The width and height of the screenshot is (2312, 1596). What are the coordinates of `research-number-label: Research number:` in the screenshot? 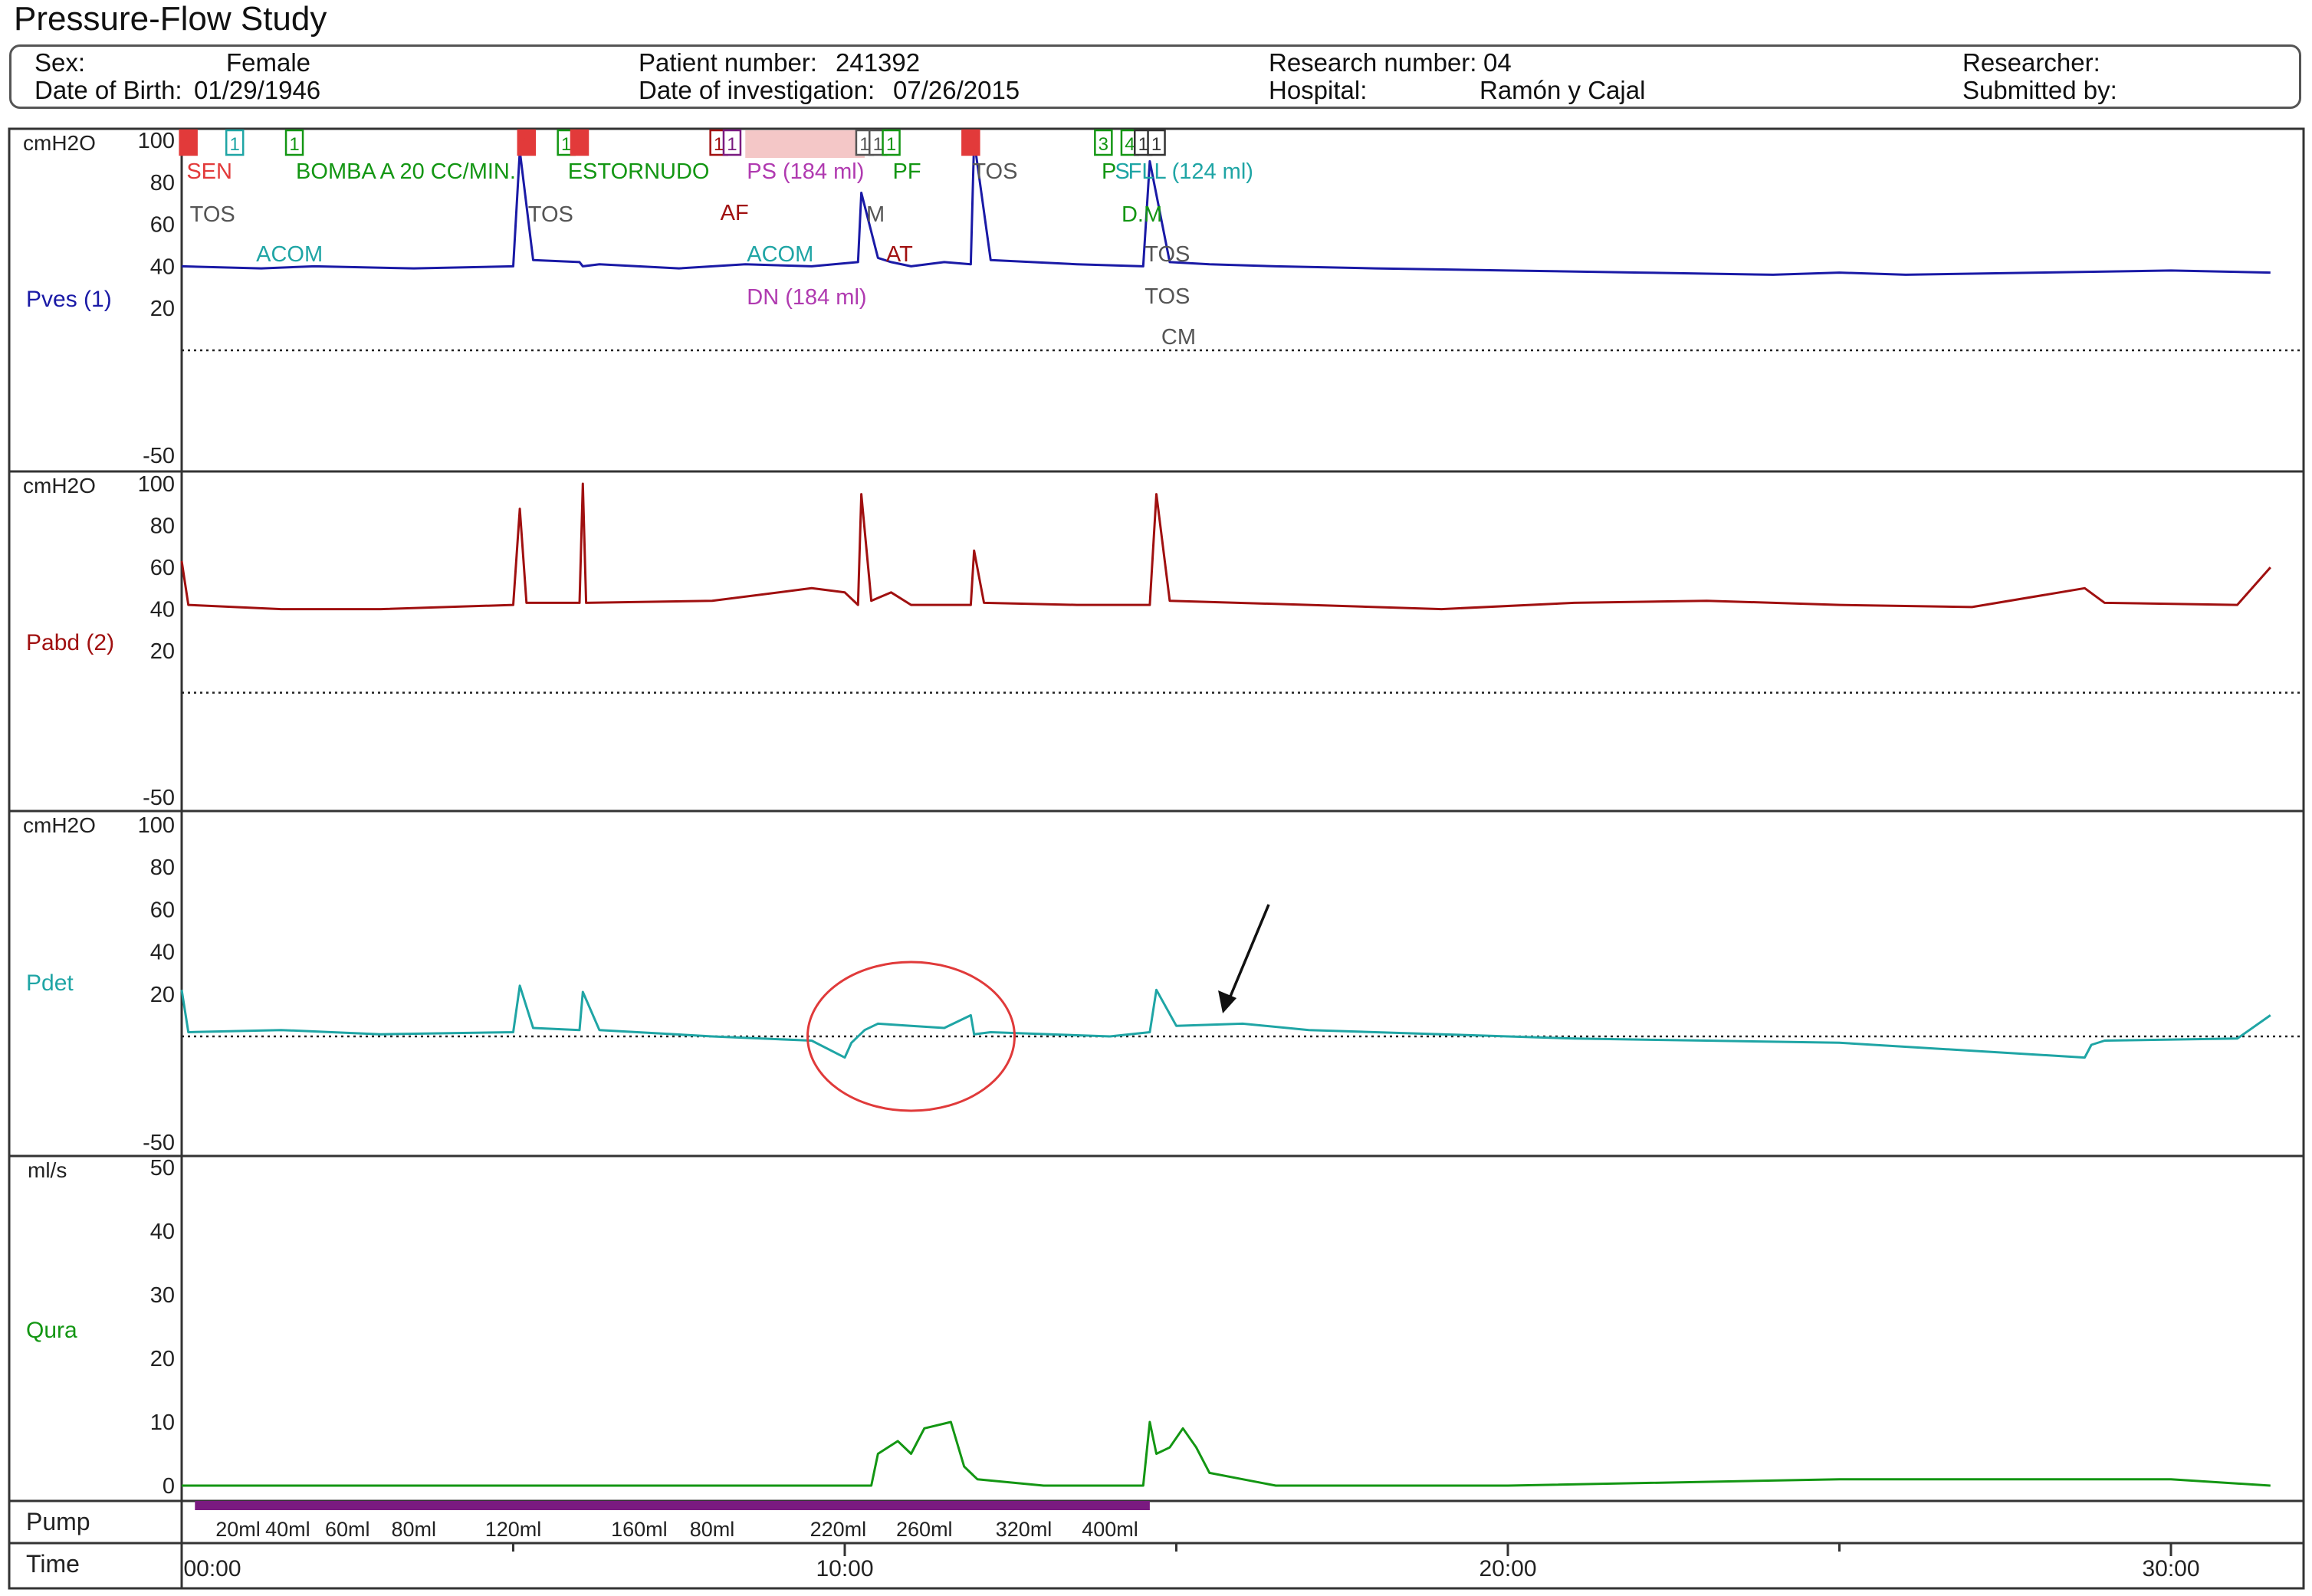 It's located at (1373, 62).